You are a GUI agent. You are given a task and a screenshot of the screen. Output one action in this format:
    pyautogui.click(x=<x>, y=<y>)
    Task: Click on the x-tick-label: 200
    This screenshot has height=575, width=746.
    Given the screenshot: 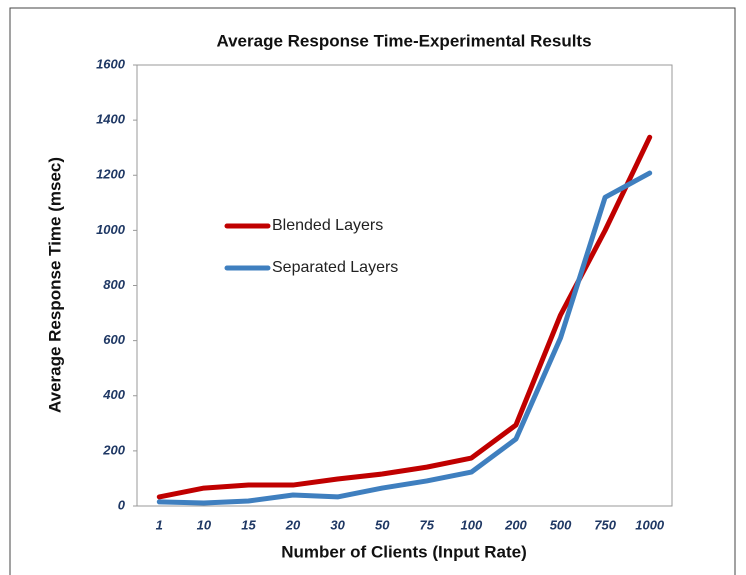 What is the action you would take?
    pyautogui.click(x=515, y=524)
    